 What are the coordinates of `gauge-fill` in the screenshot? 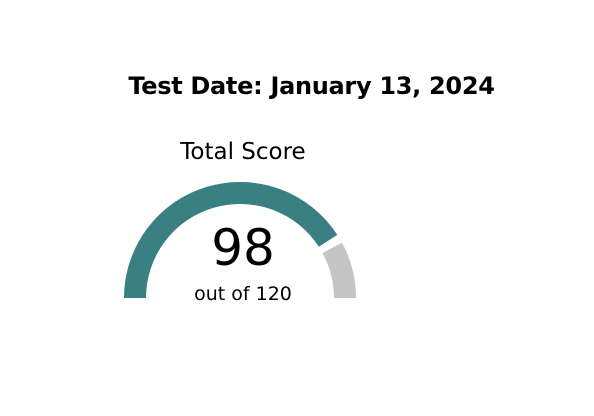 It's located at (231, 240).